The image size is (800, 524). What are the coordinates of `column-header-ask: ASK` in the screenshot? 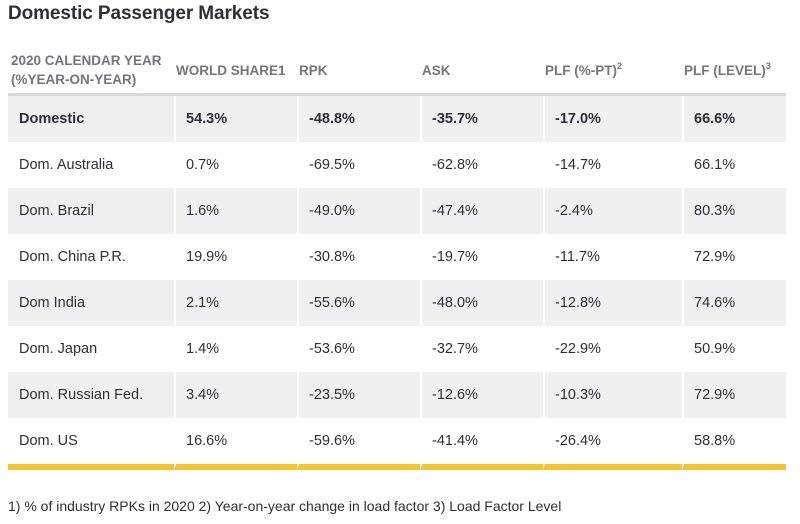 It's located at (481, 71).